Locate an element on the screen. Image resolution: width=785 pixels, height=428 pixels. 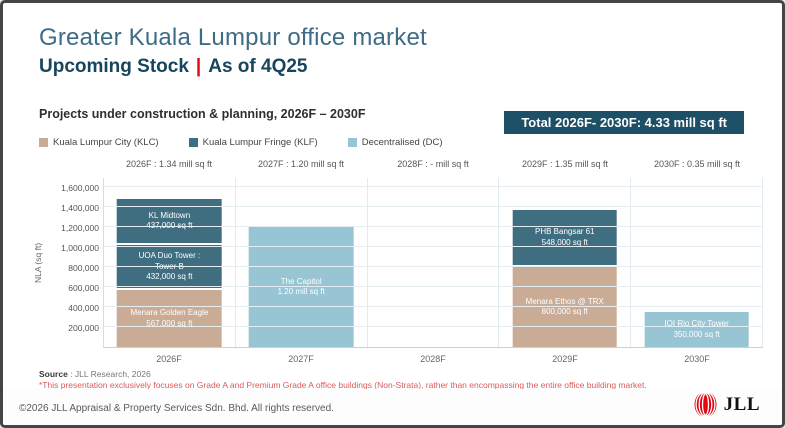
y-tick-label: 800,000 is located at coordinates (83, 268).